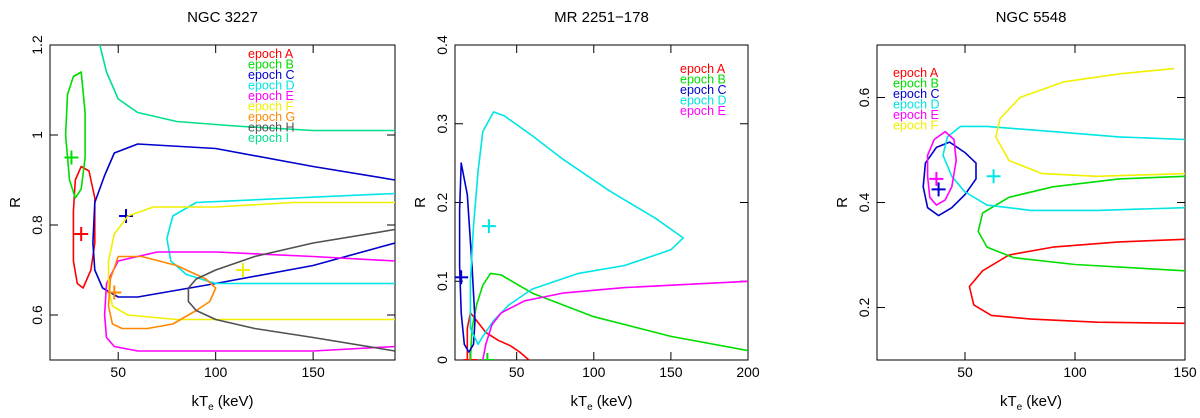  I want to click on legend-entry: epoch G, so click(271, 117).